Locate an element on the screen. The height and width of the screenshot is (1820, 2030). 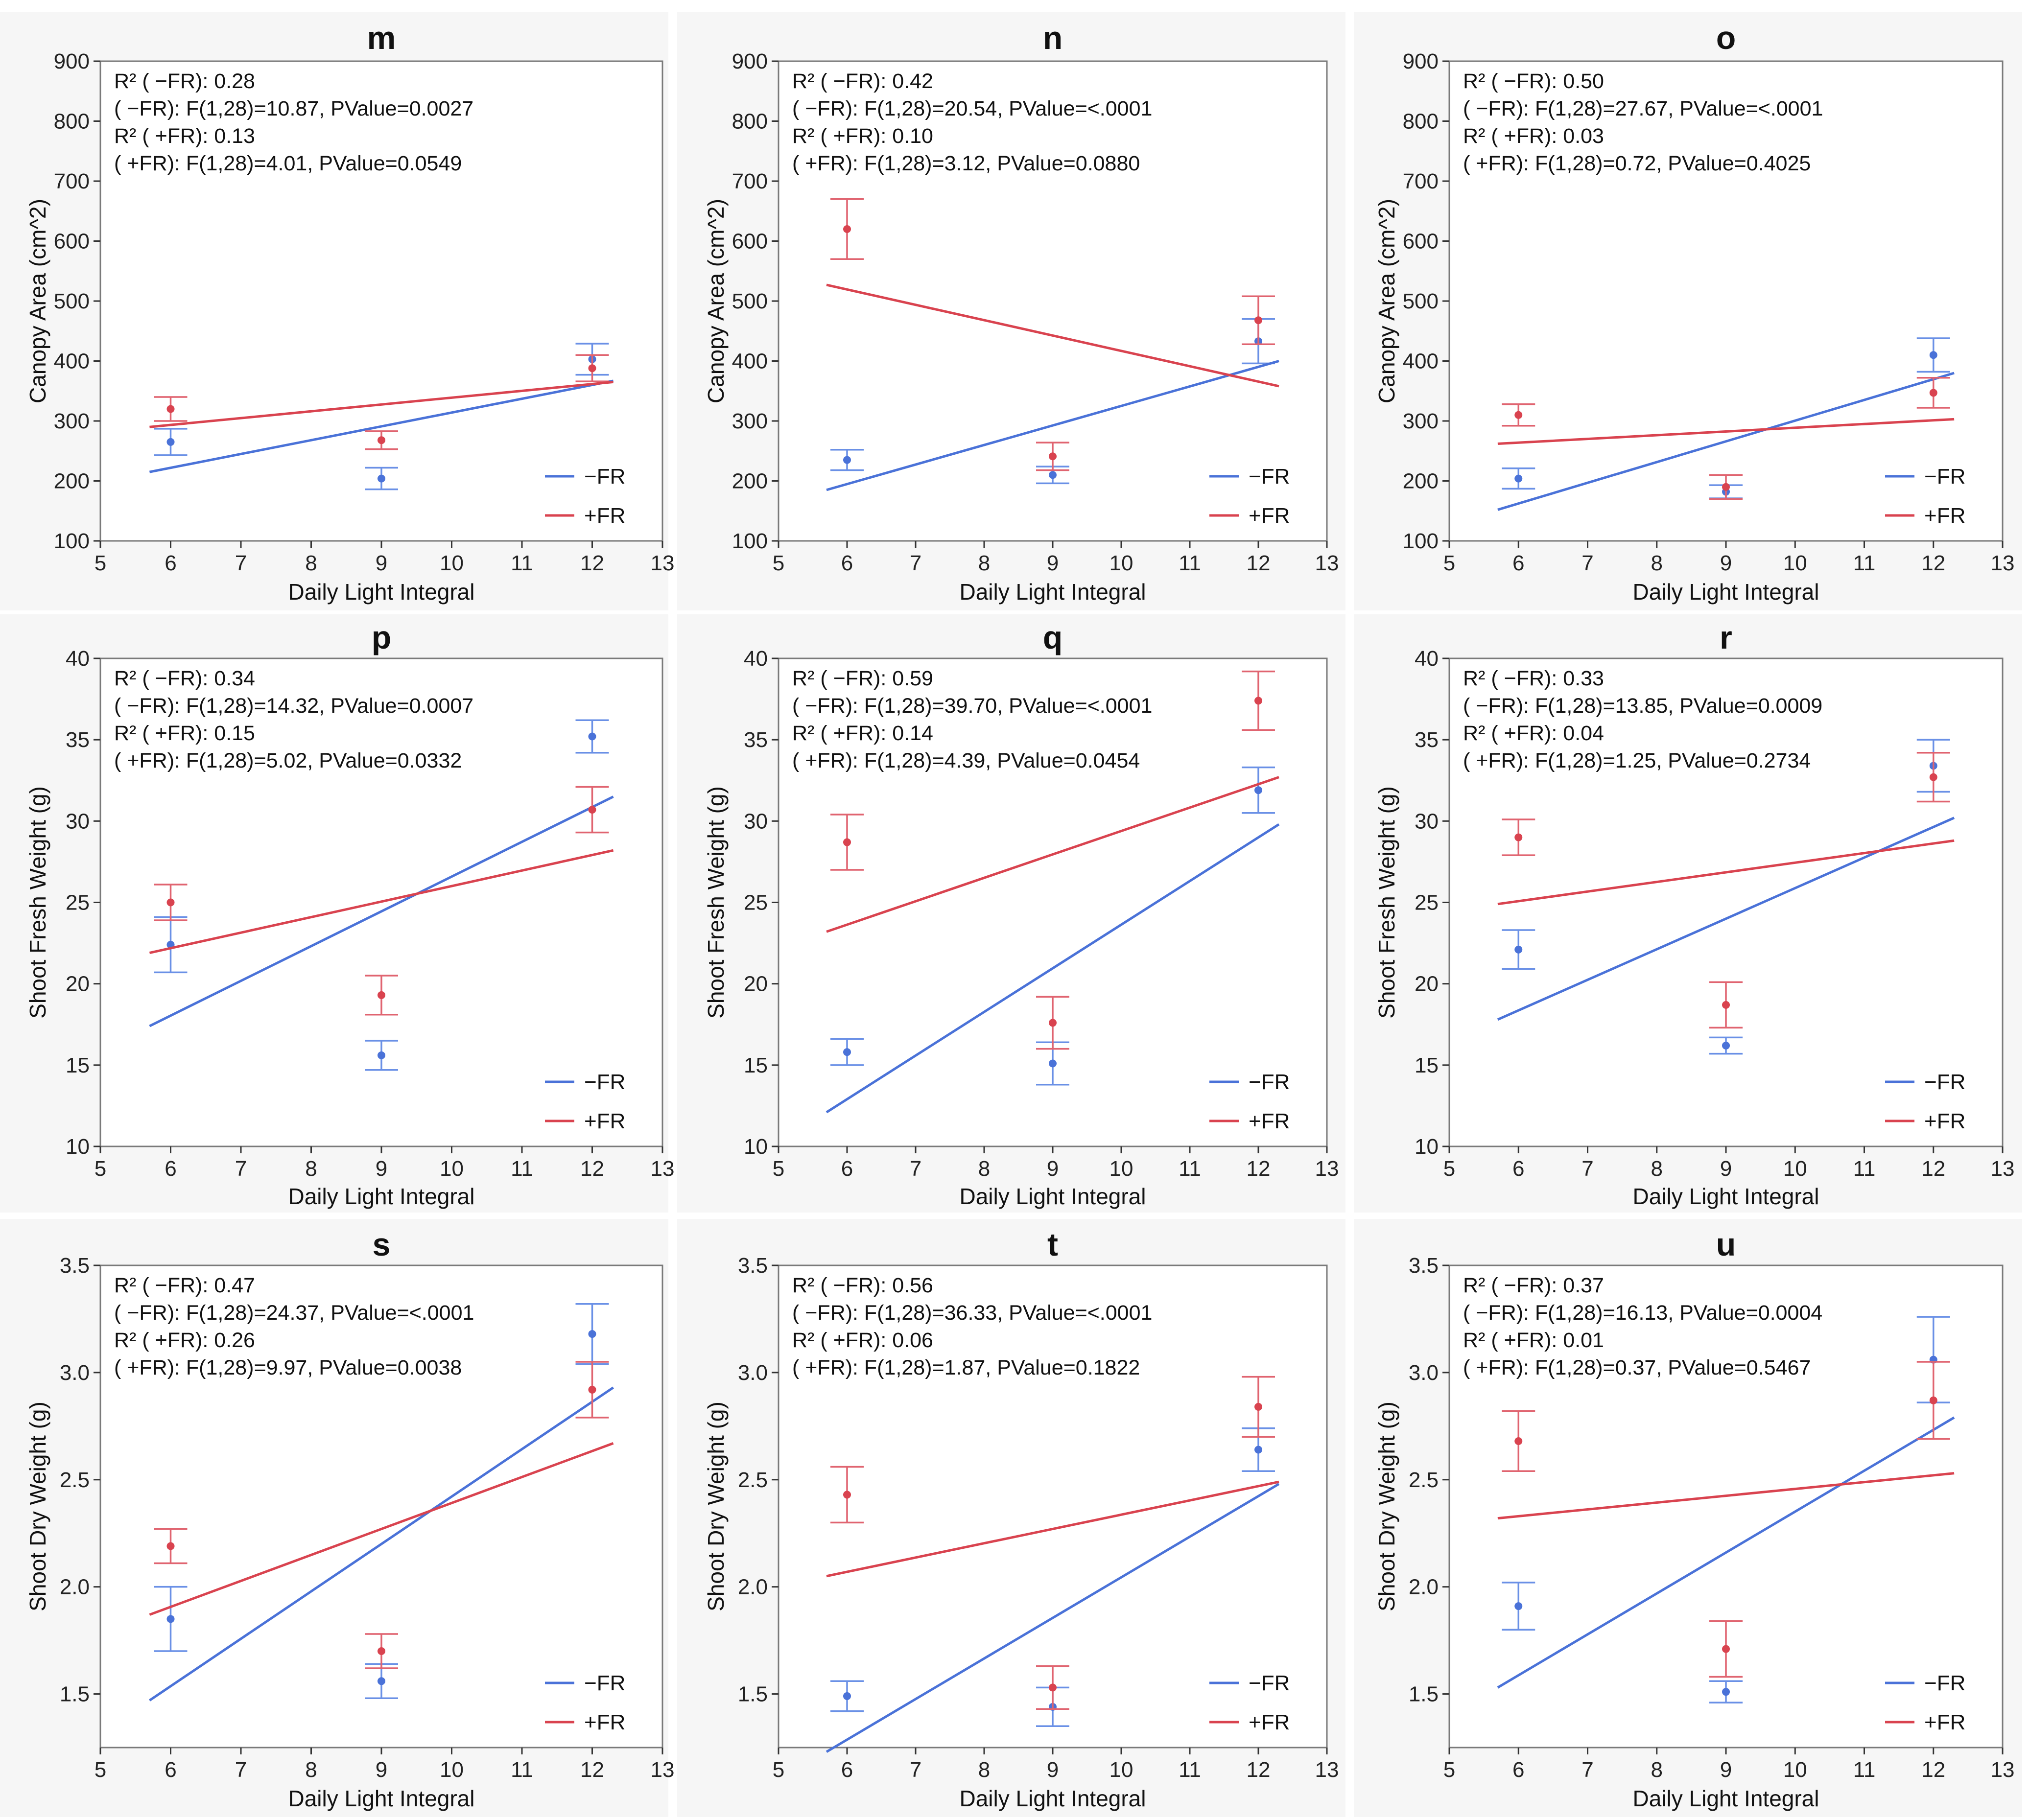
stats-line: ( −FR): F(1,28)=27.67, PValue=<.0001 is located at coordinates (1643, 108).